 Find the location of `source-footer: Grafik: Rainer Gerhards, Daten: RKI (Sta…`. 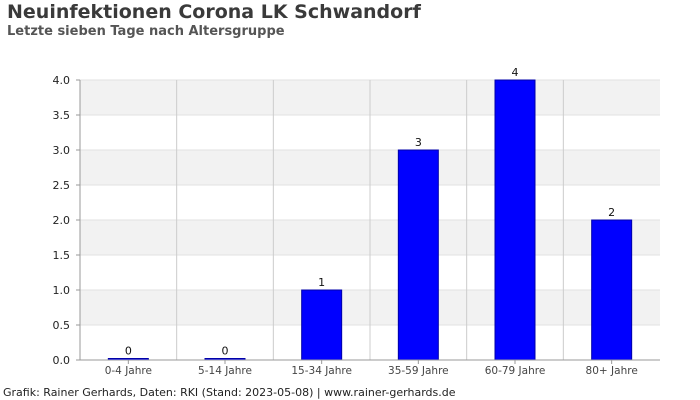

source-footer: Grafik: Rainer Gerhards, Daten: RKI (Sta… is located at coordinates (229, 392).